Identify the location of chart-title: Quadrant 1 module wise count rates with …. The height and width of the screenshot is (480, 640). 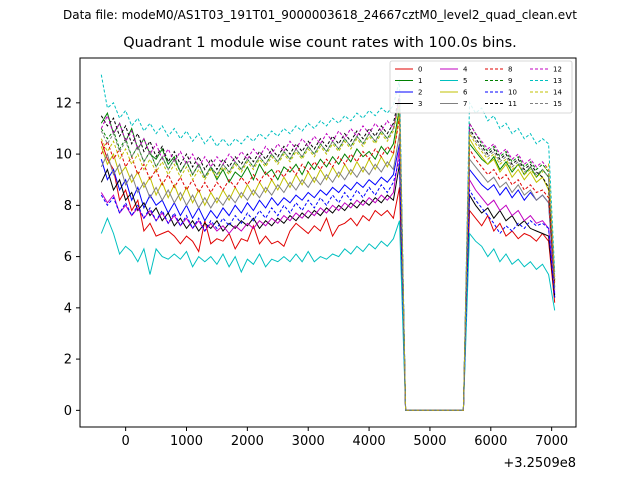
(320, 43).